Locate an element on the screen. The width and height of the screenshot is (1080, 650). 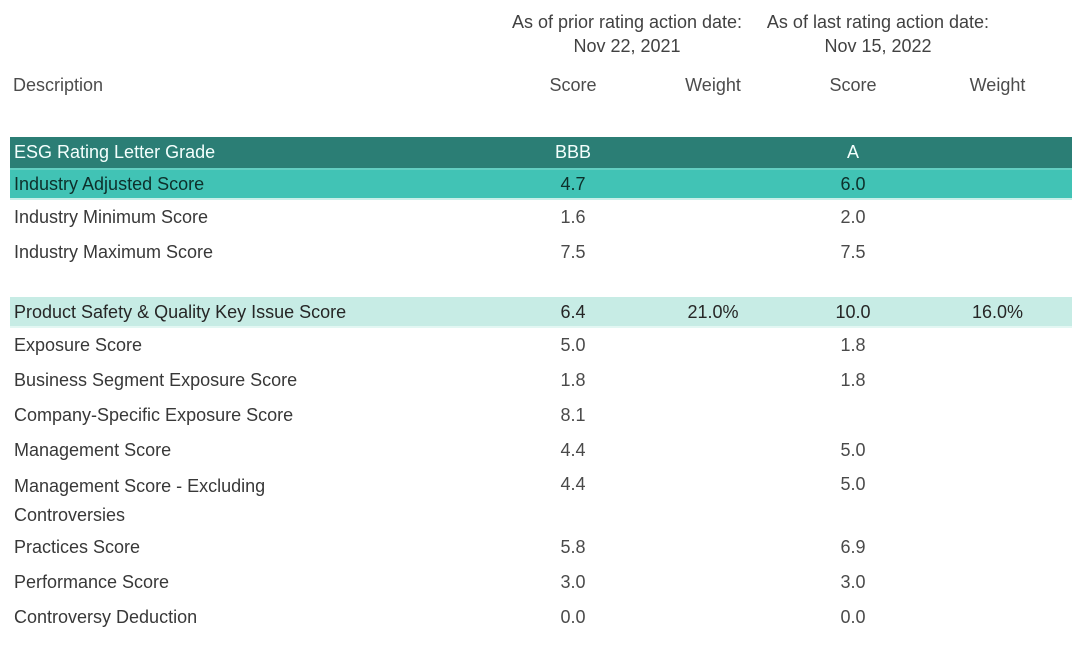
prior-score-value: 3.0 is located at coordinates (573, 582).